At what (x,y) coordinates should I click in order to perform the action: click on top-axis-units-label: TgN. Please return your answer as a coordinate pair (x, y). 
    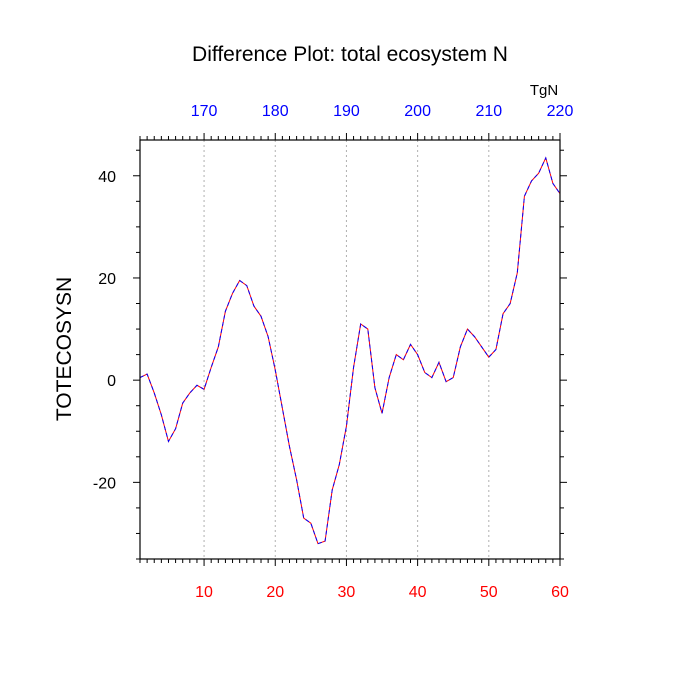
    Looking at the image, I should click on (544, 90).